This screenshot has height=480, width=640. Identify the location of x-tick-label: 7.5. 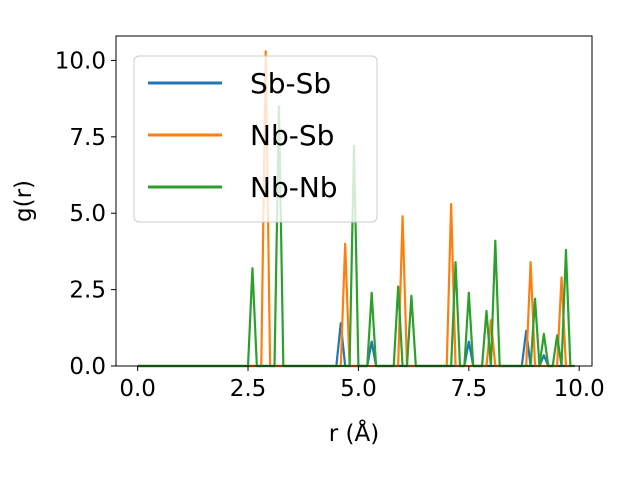
(469, 389).